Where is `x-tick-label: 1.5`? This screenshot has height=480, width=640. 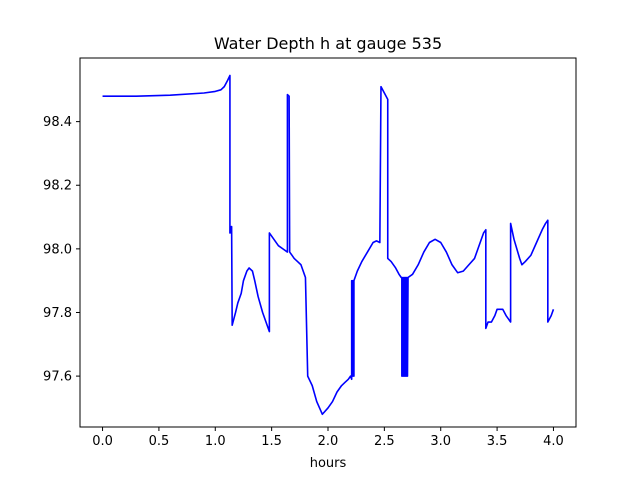 x-tick-label: 1.5 is located at coordinates (271, 441).